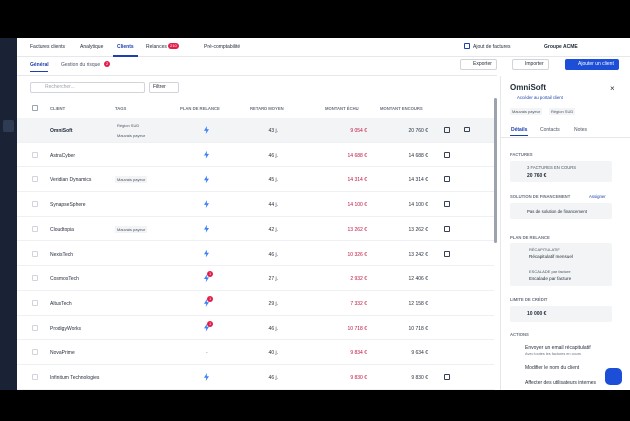 The width and height of the screenshot is (630, 421). I want to click on column-header: TAGS, so click(121, 108).